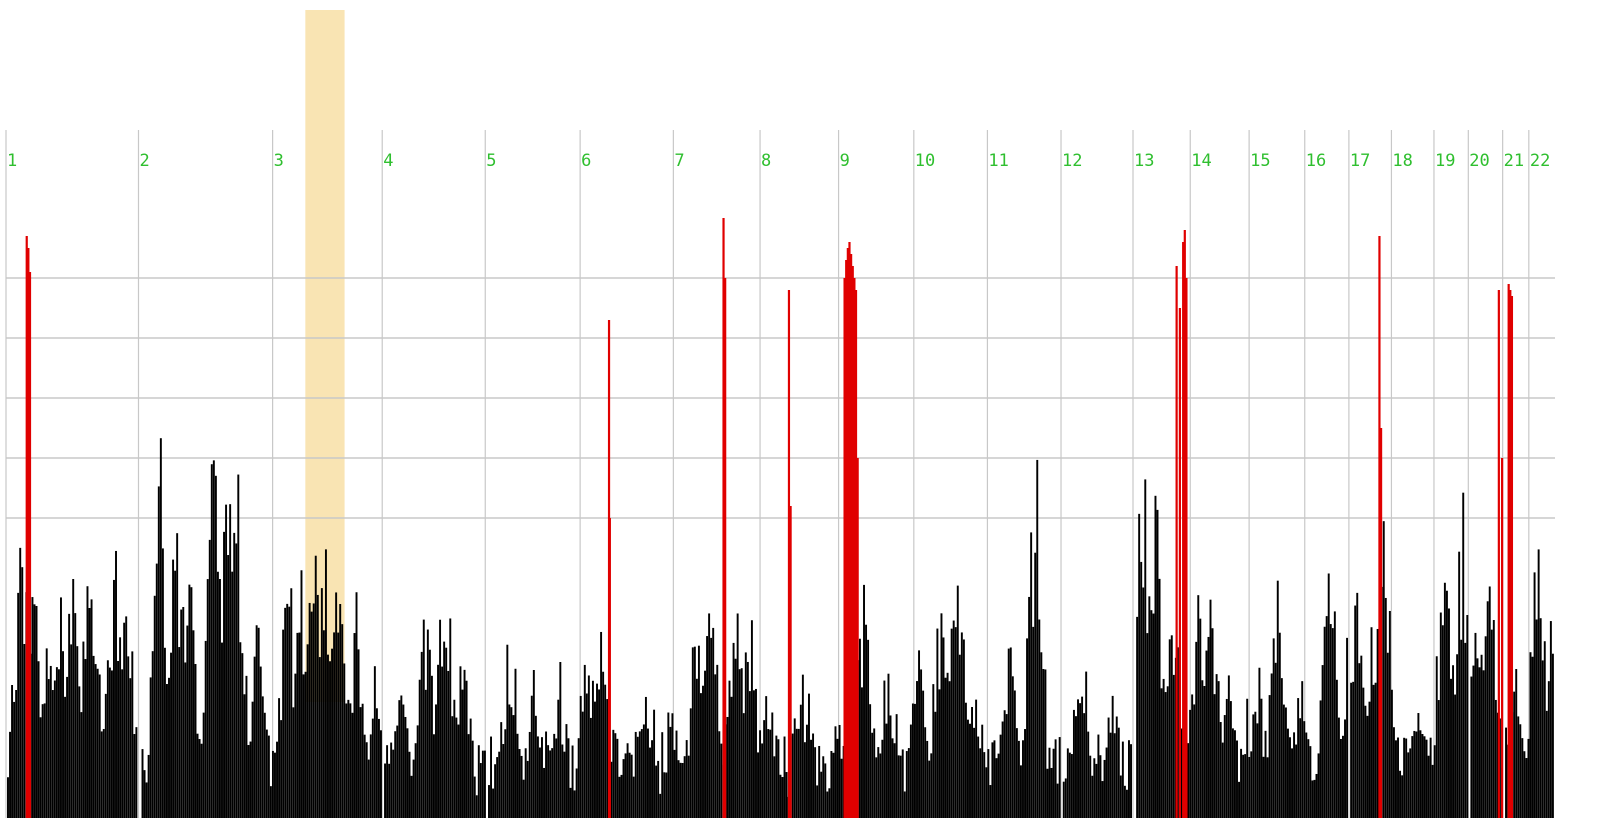  I want to click on chromosome-label: 13, so click(1144, 161).